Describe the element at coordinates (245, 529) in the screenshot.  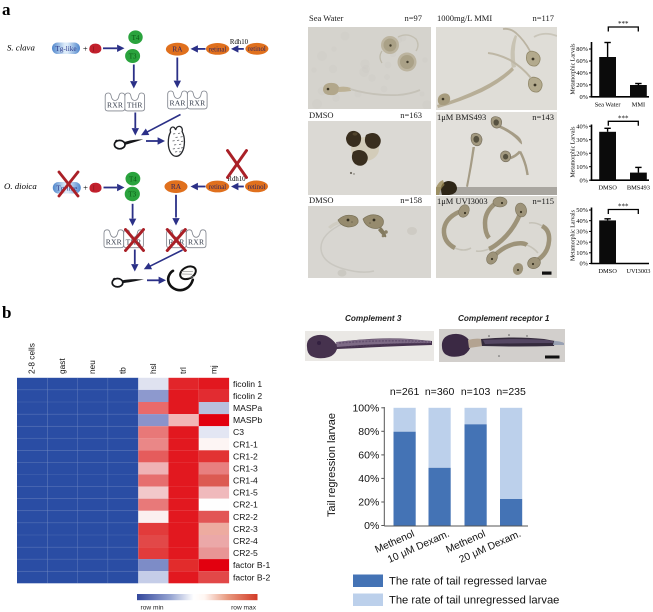
I see `svg-text: CR2-3` at that location.